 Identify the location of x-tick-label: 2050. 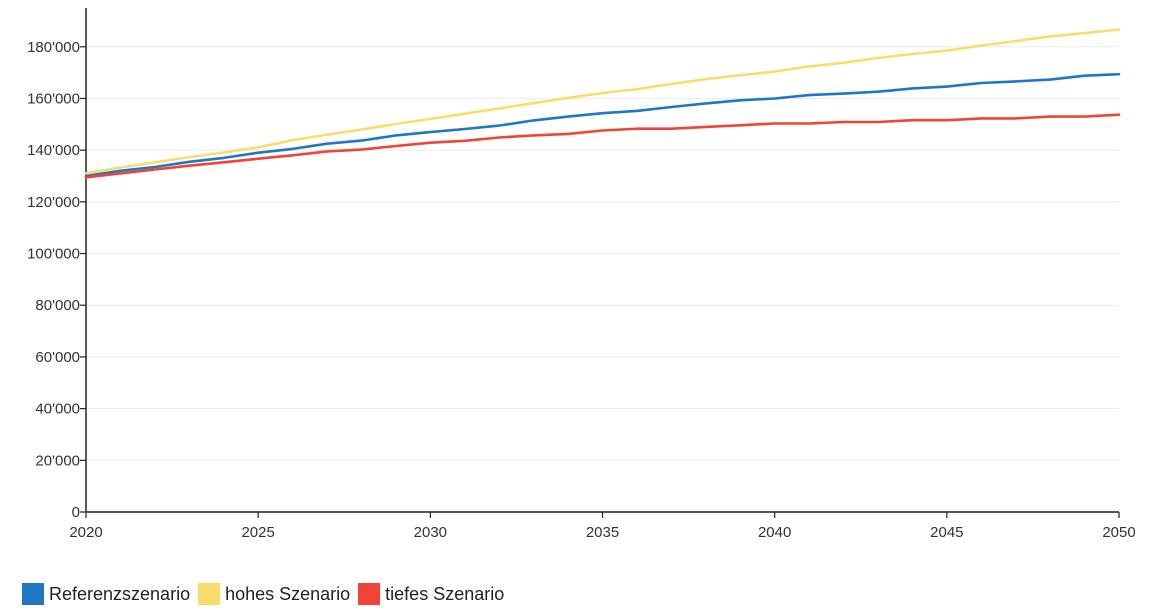
(1118, 532).